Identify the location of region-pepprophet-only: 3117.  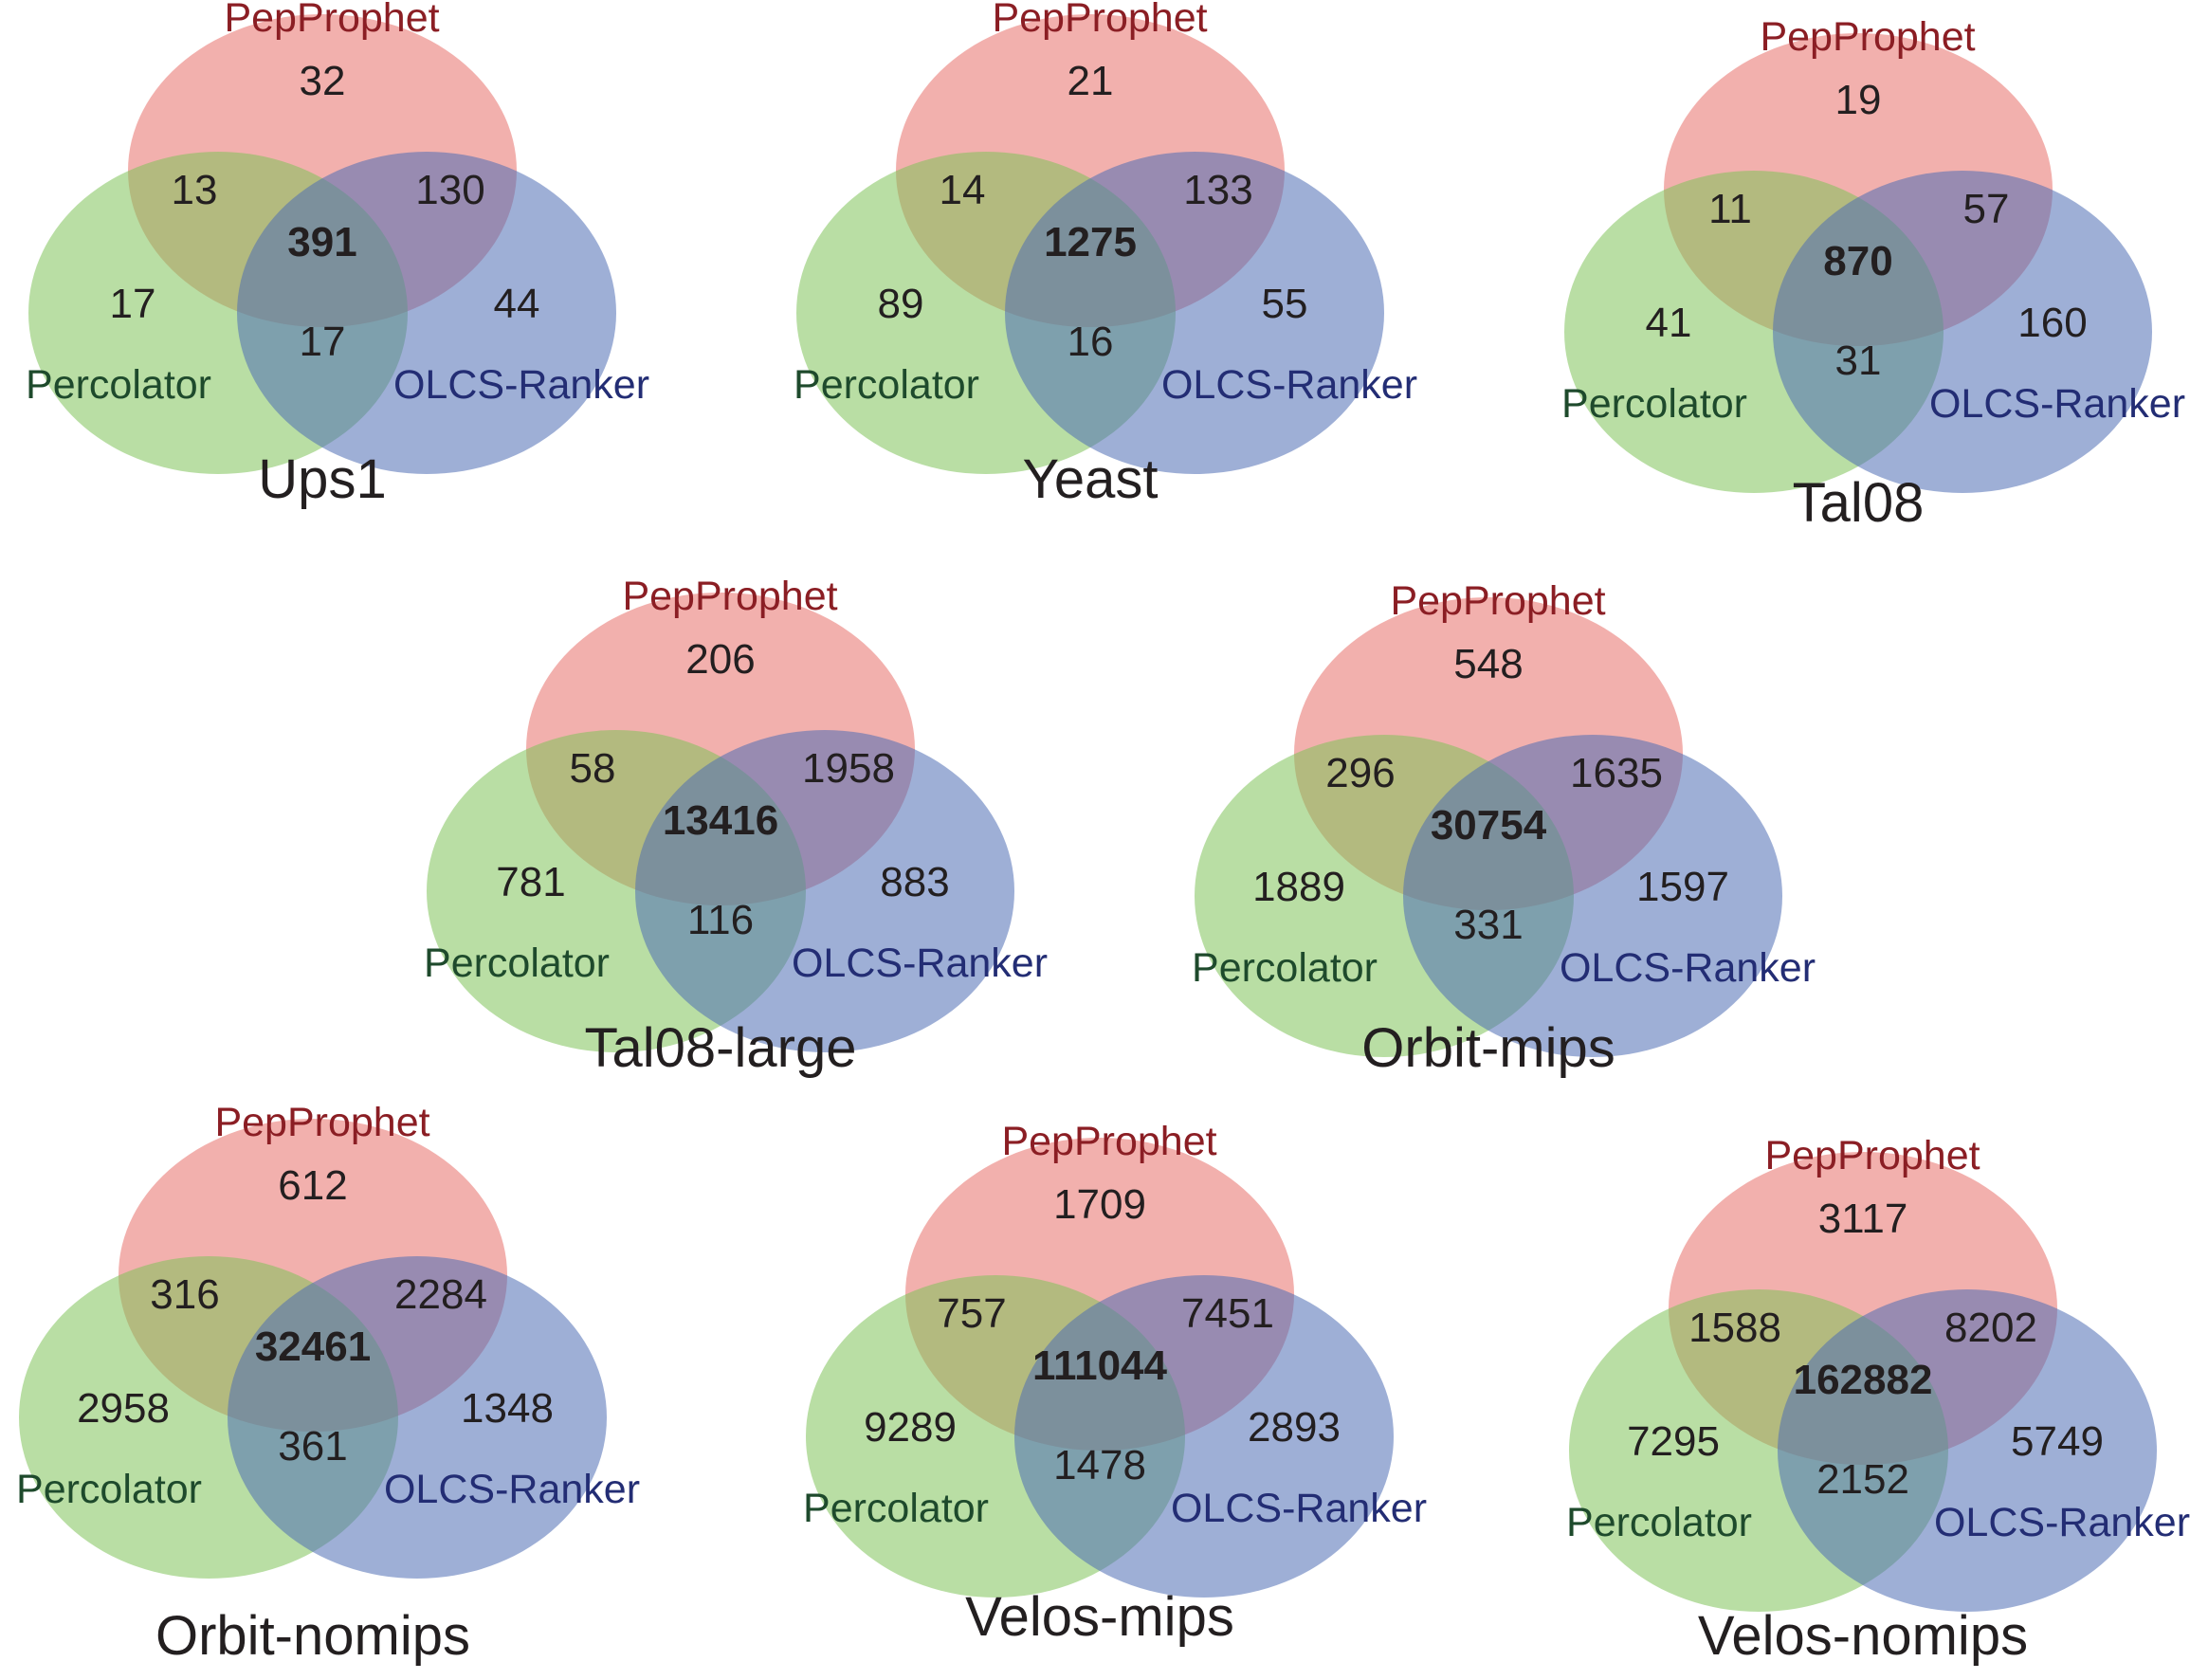
(1863, 1219).